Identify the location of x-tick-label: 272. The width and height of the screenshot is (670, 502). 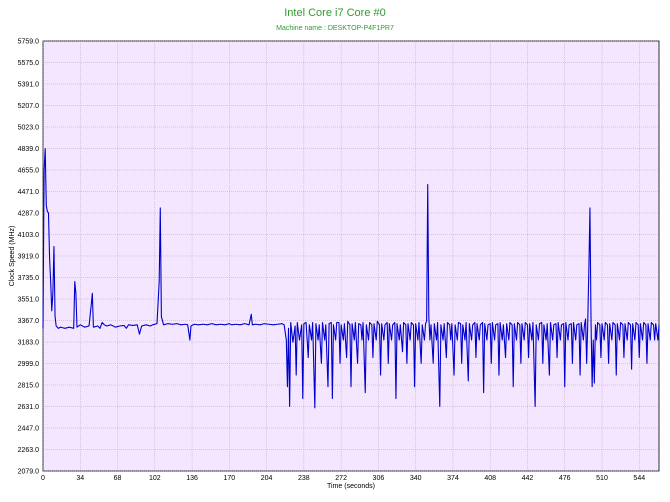
(341, 478).